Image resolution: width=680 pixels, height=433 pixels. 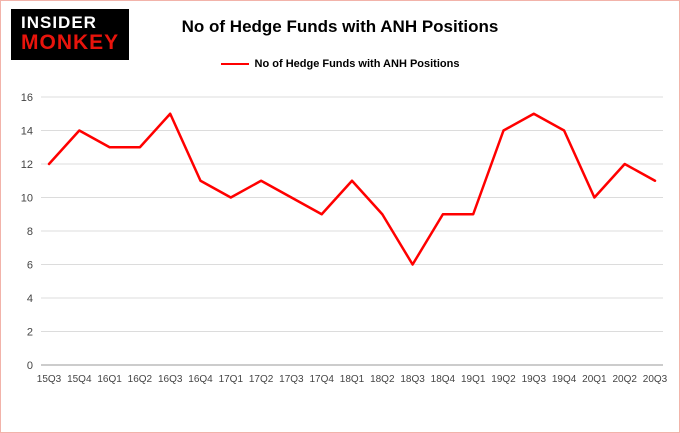 I want to click on x-tick-label: 17Q3, so click(x=291, y=379).